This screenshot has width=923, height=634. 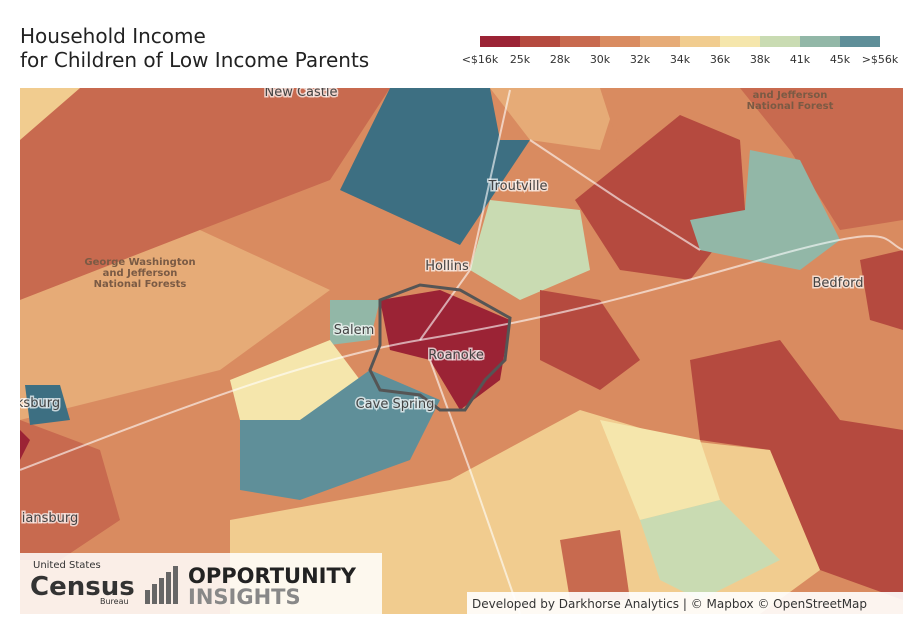 What do you see at coordinates (300, 92) in the screenshot?
I see `place-label: New Castle` at bounding box center [300, 92].